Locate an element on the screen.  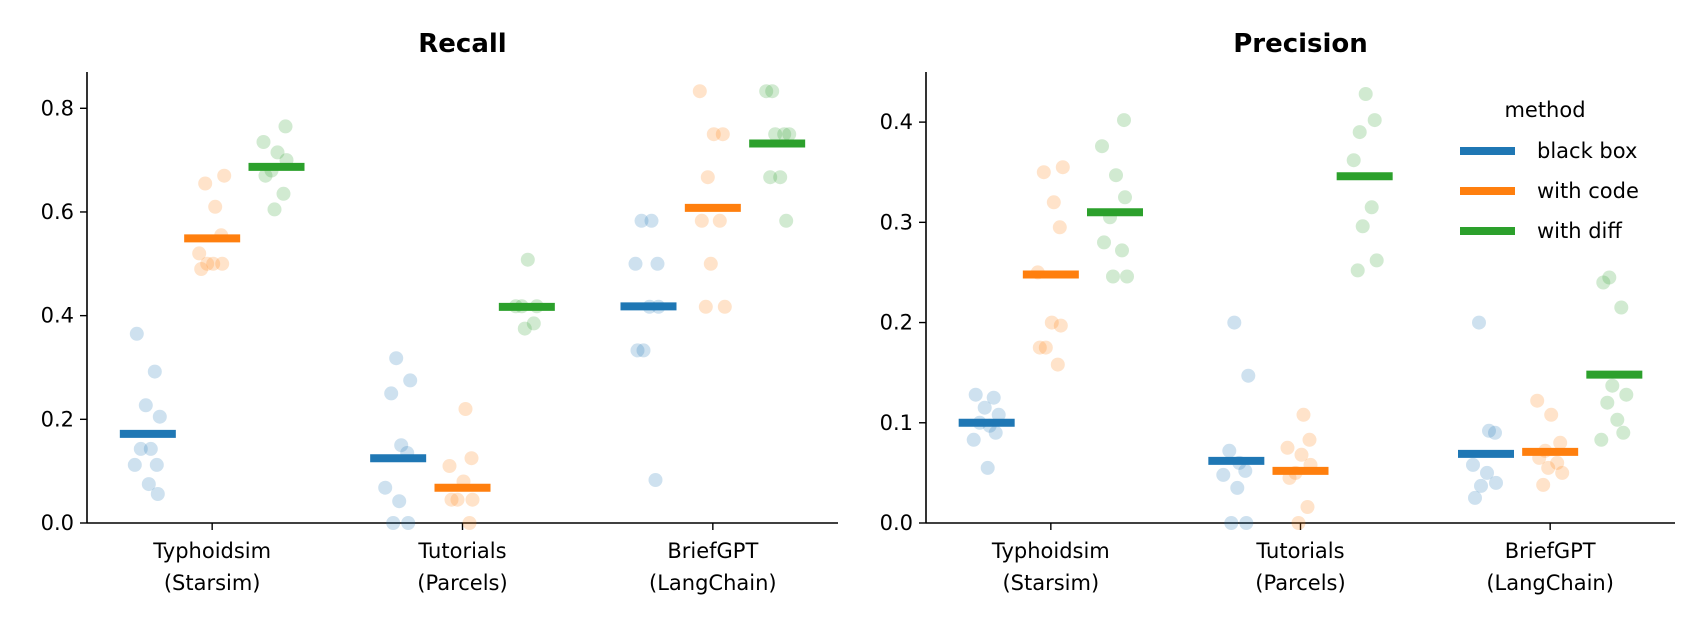
y-tick-label: 0.8 is located at coordinates (57, 108).